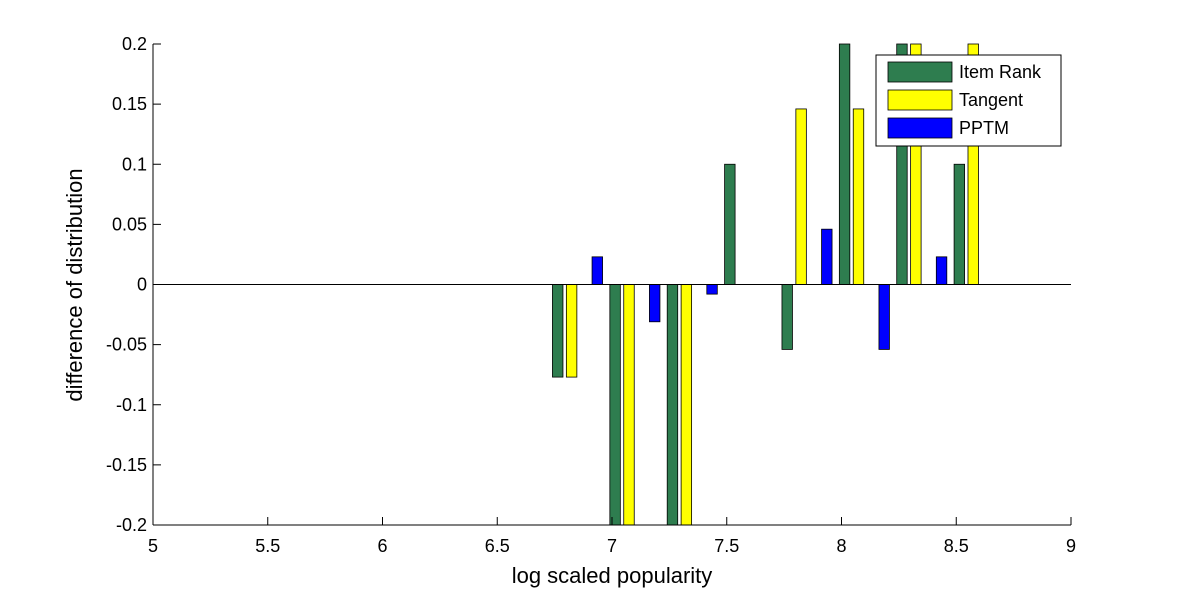 The height and width of the screenshot is (591, 1183). What do you see at coordinates (134, 44) in the screenshot?
I see `y-tick-label: 0.2` at bounding box center [134, 44].